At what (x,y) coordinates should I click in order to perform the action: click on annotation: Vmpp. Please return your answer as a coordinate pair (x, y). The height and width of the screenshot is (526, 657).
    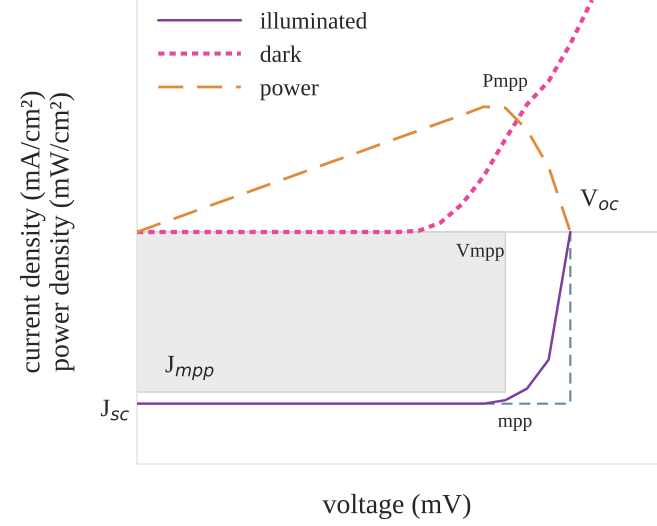
    Looking at the image, I should click on (480, 252).